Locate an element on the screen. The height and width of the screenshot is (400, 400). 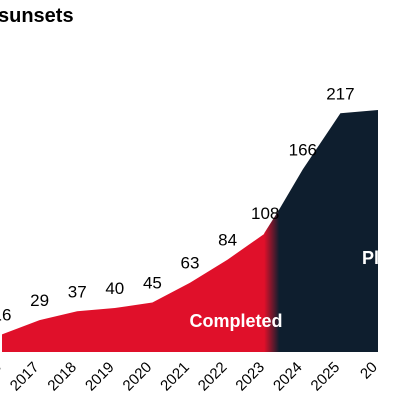
x-tick-2024: 2024 is located at coordinates (288, 377).